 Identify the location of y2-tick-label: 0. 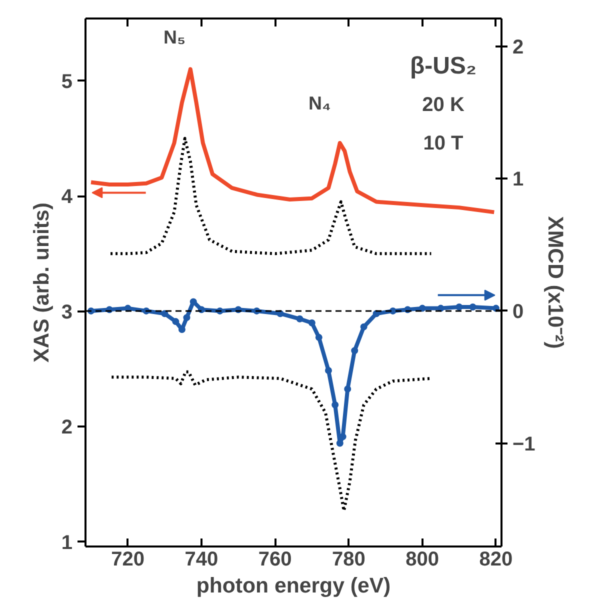
(518, 311).